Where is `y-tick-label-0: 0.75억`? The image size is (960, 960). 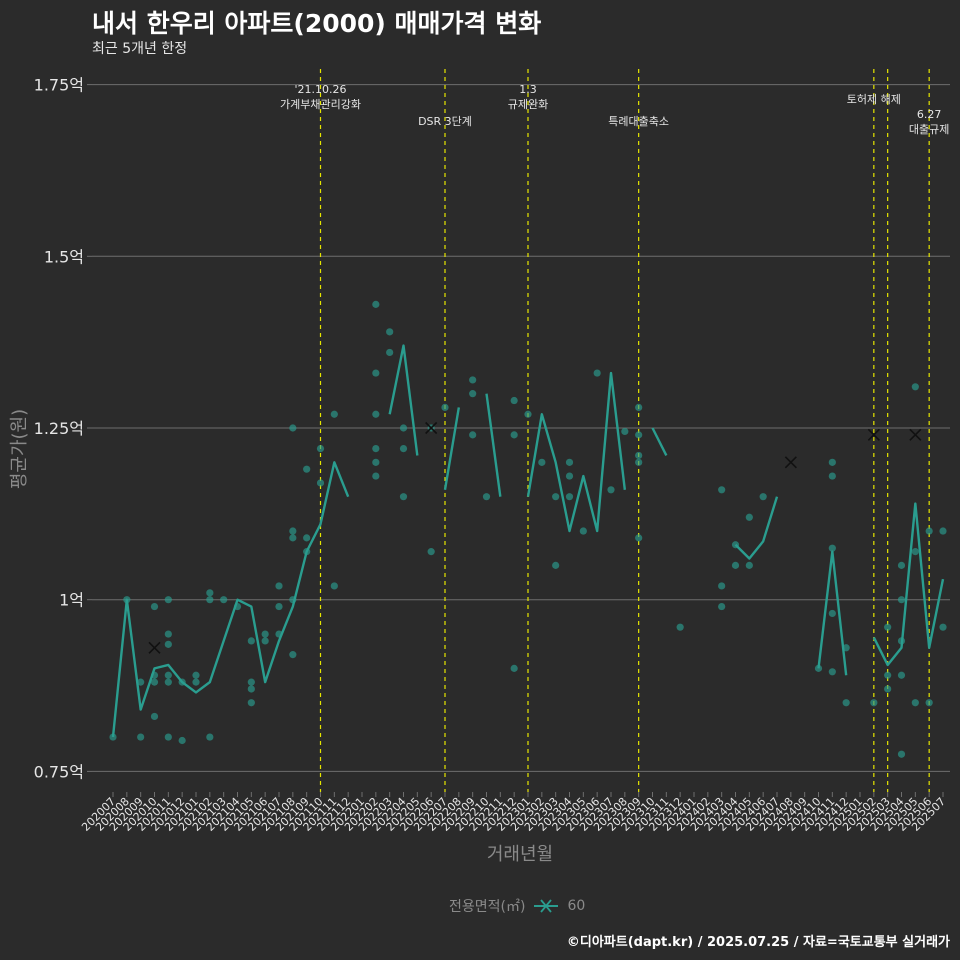
y-tick-label-0: 0.75억 is located at coordinates (59, 771).